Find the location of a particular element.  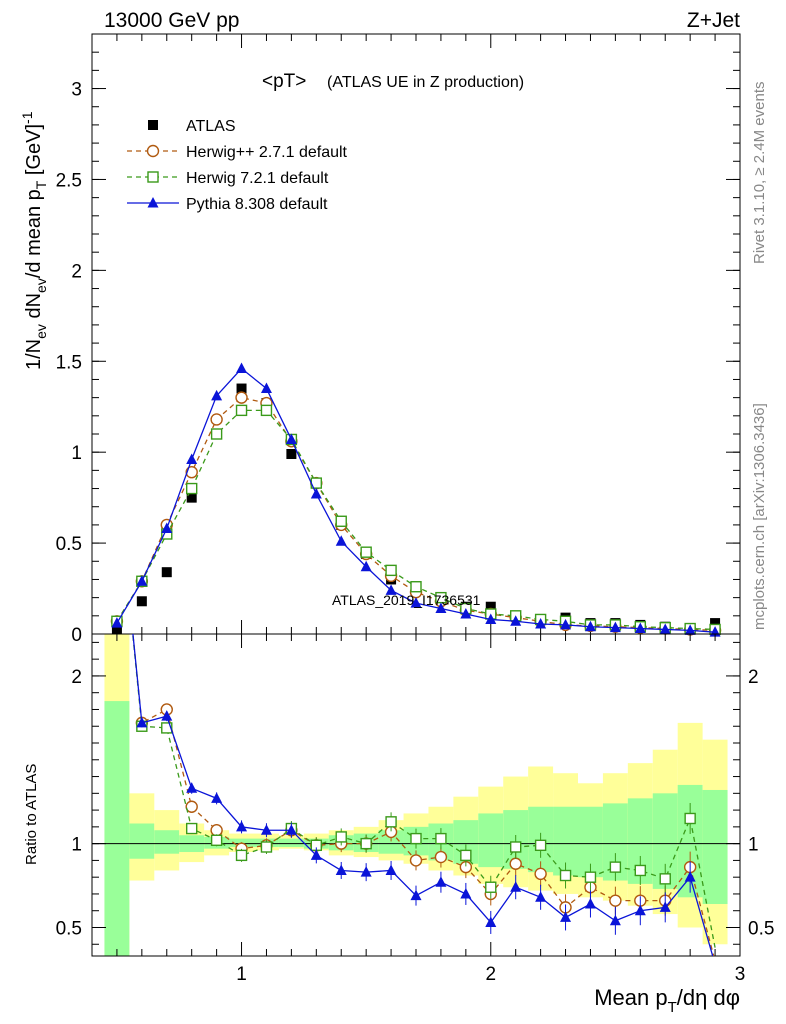

y-tick-label: 1.5 is located at coordinates (69, 362).